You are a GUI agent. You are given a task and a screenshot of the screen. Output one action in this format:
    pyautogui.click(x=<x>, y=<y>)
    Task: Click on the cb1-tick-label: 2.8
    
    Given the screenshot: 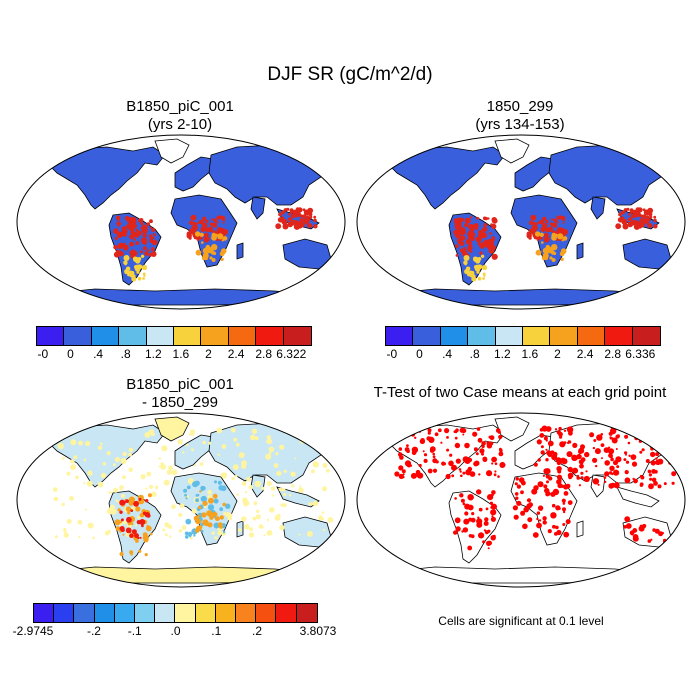 What is the action you would take?
    pyautogui.click(x=264, y=354)
    